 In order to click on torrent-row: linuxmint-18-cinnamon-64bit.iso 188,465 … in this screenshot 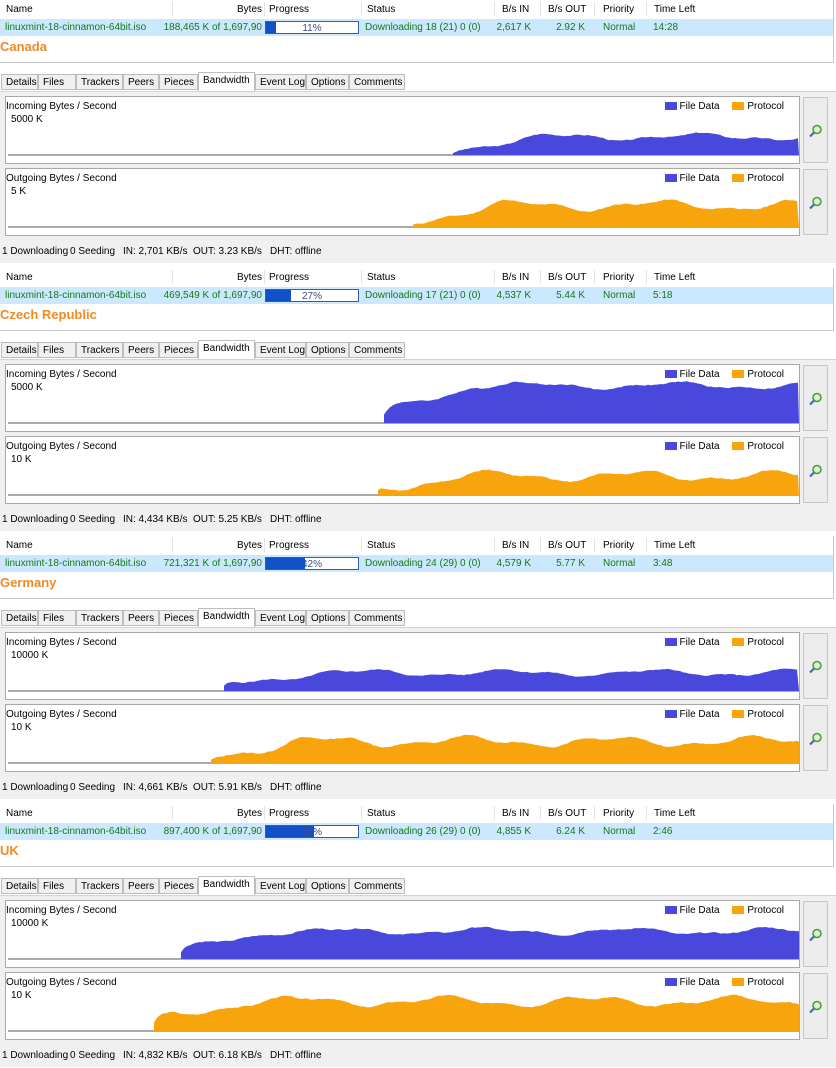, I will do `click(416, 27)`.